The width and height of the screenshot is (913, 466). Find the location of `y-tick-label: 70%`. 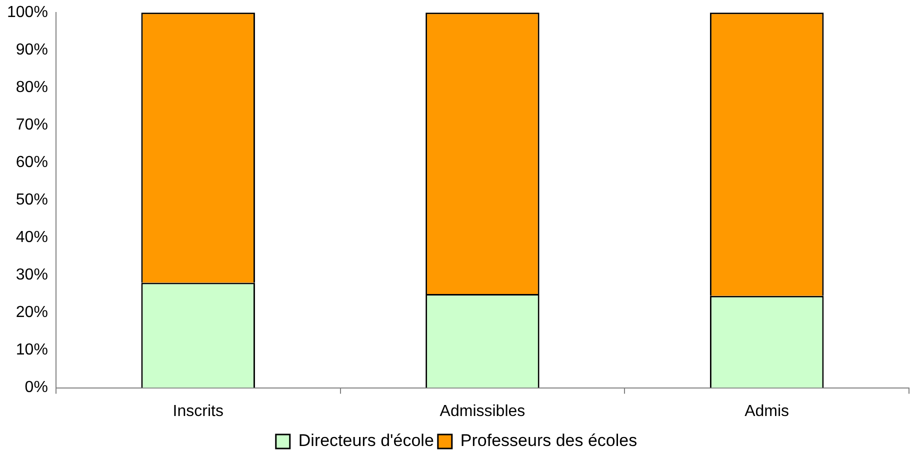

y-tick-label: 70% is located at coordinates (32, 125).